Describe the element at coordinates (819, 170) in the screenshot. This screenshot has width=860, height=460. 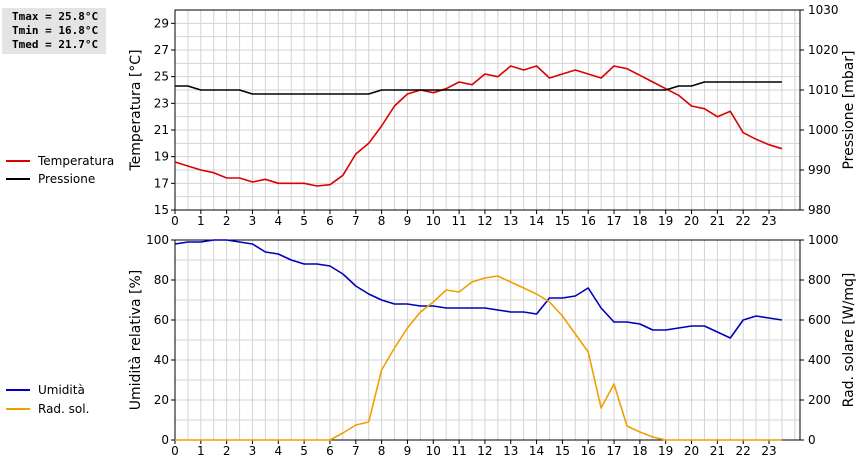
I see `y-right-tick-label: 990` at that location.